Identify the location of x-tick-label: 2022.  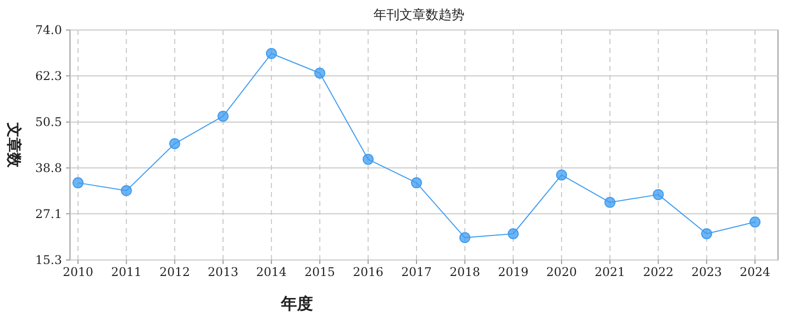
(658, 272).